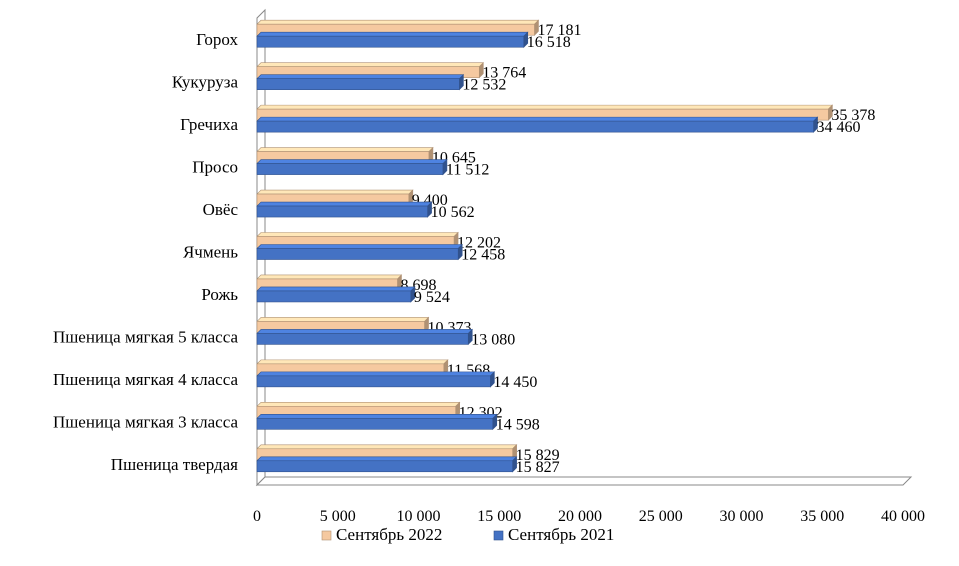 Image resolution: width=959 pixels, height=566 pixels. I want to click on x-tick-label: 40 000, so click(903, 516).